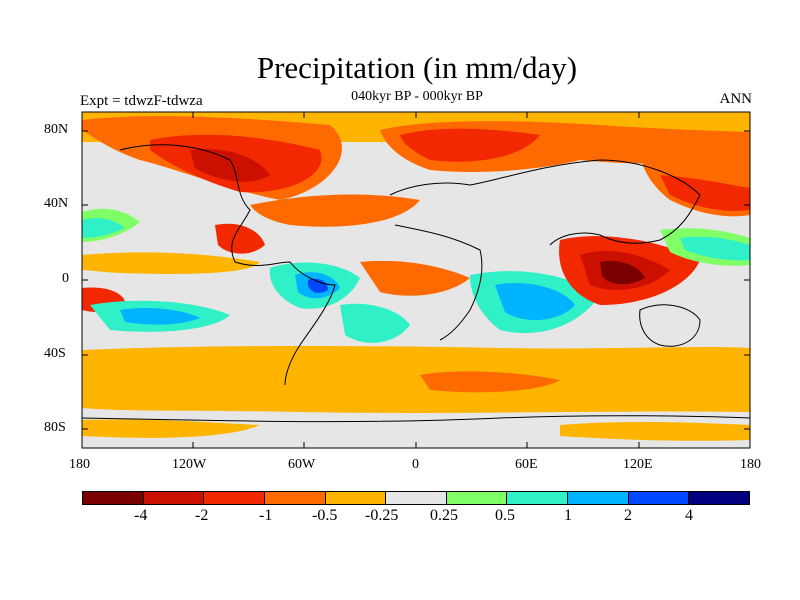 The image size is (800, 600). What do you see at coordinates (417, 96) in the screenshot?
I see `map-subtitle: 040kyr BP - 000kyr BP` at bounding box center [417, 96].